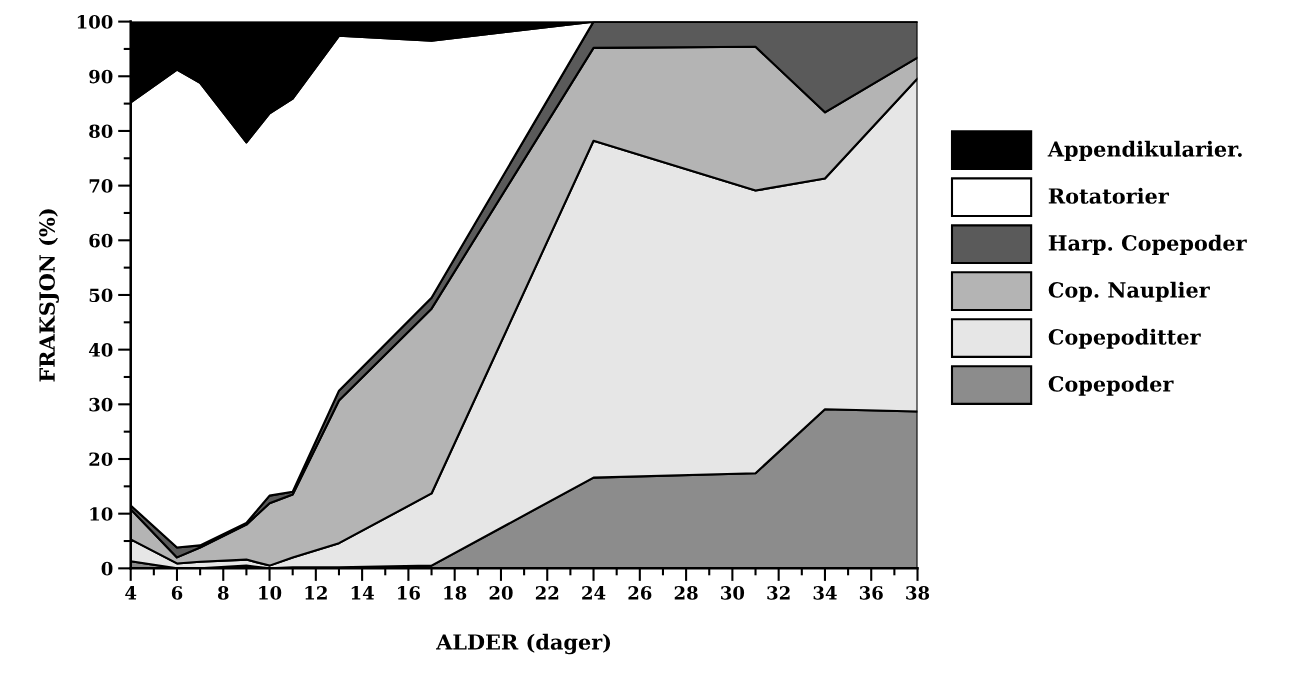  I want to click on x-tick-label: 8, so click(223, 593).